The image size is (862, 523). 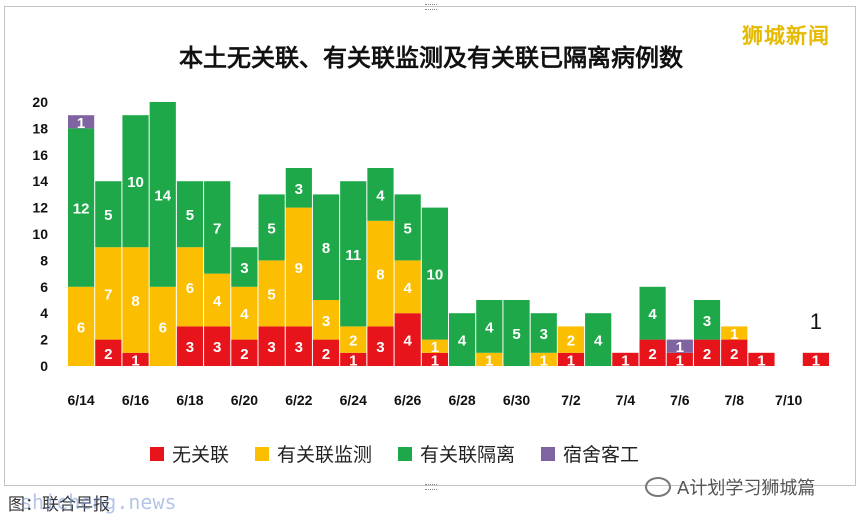 I want to click on x-tick-label: 7/6, so click(x=680, y=400).